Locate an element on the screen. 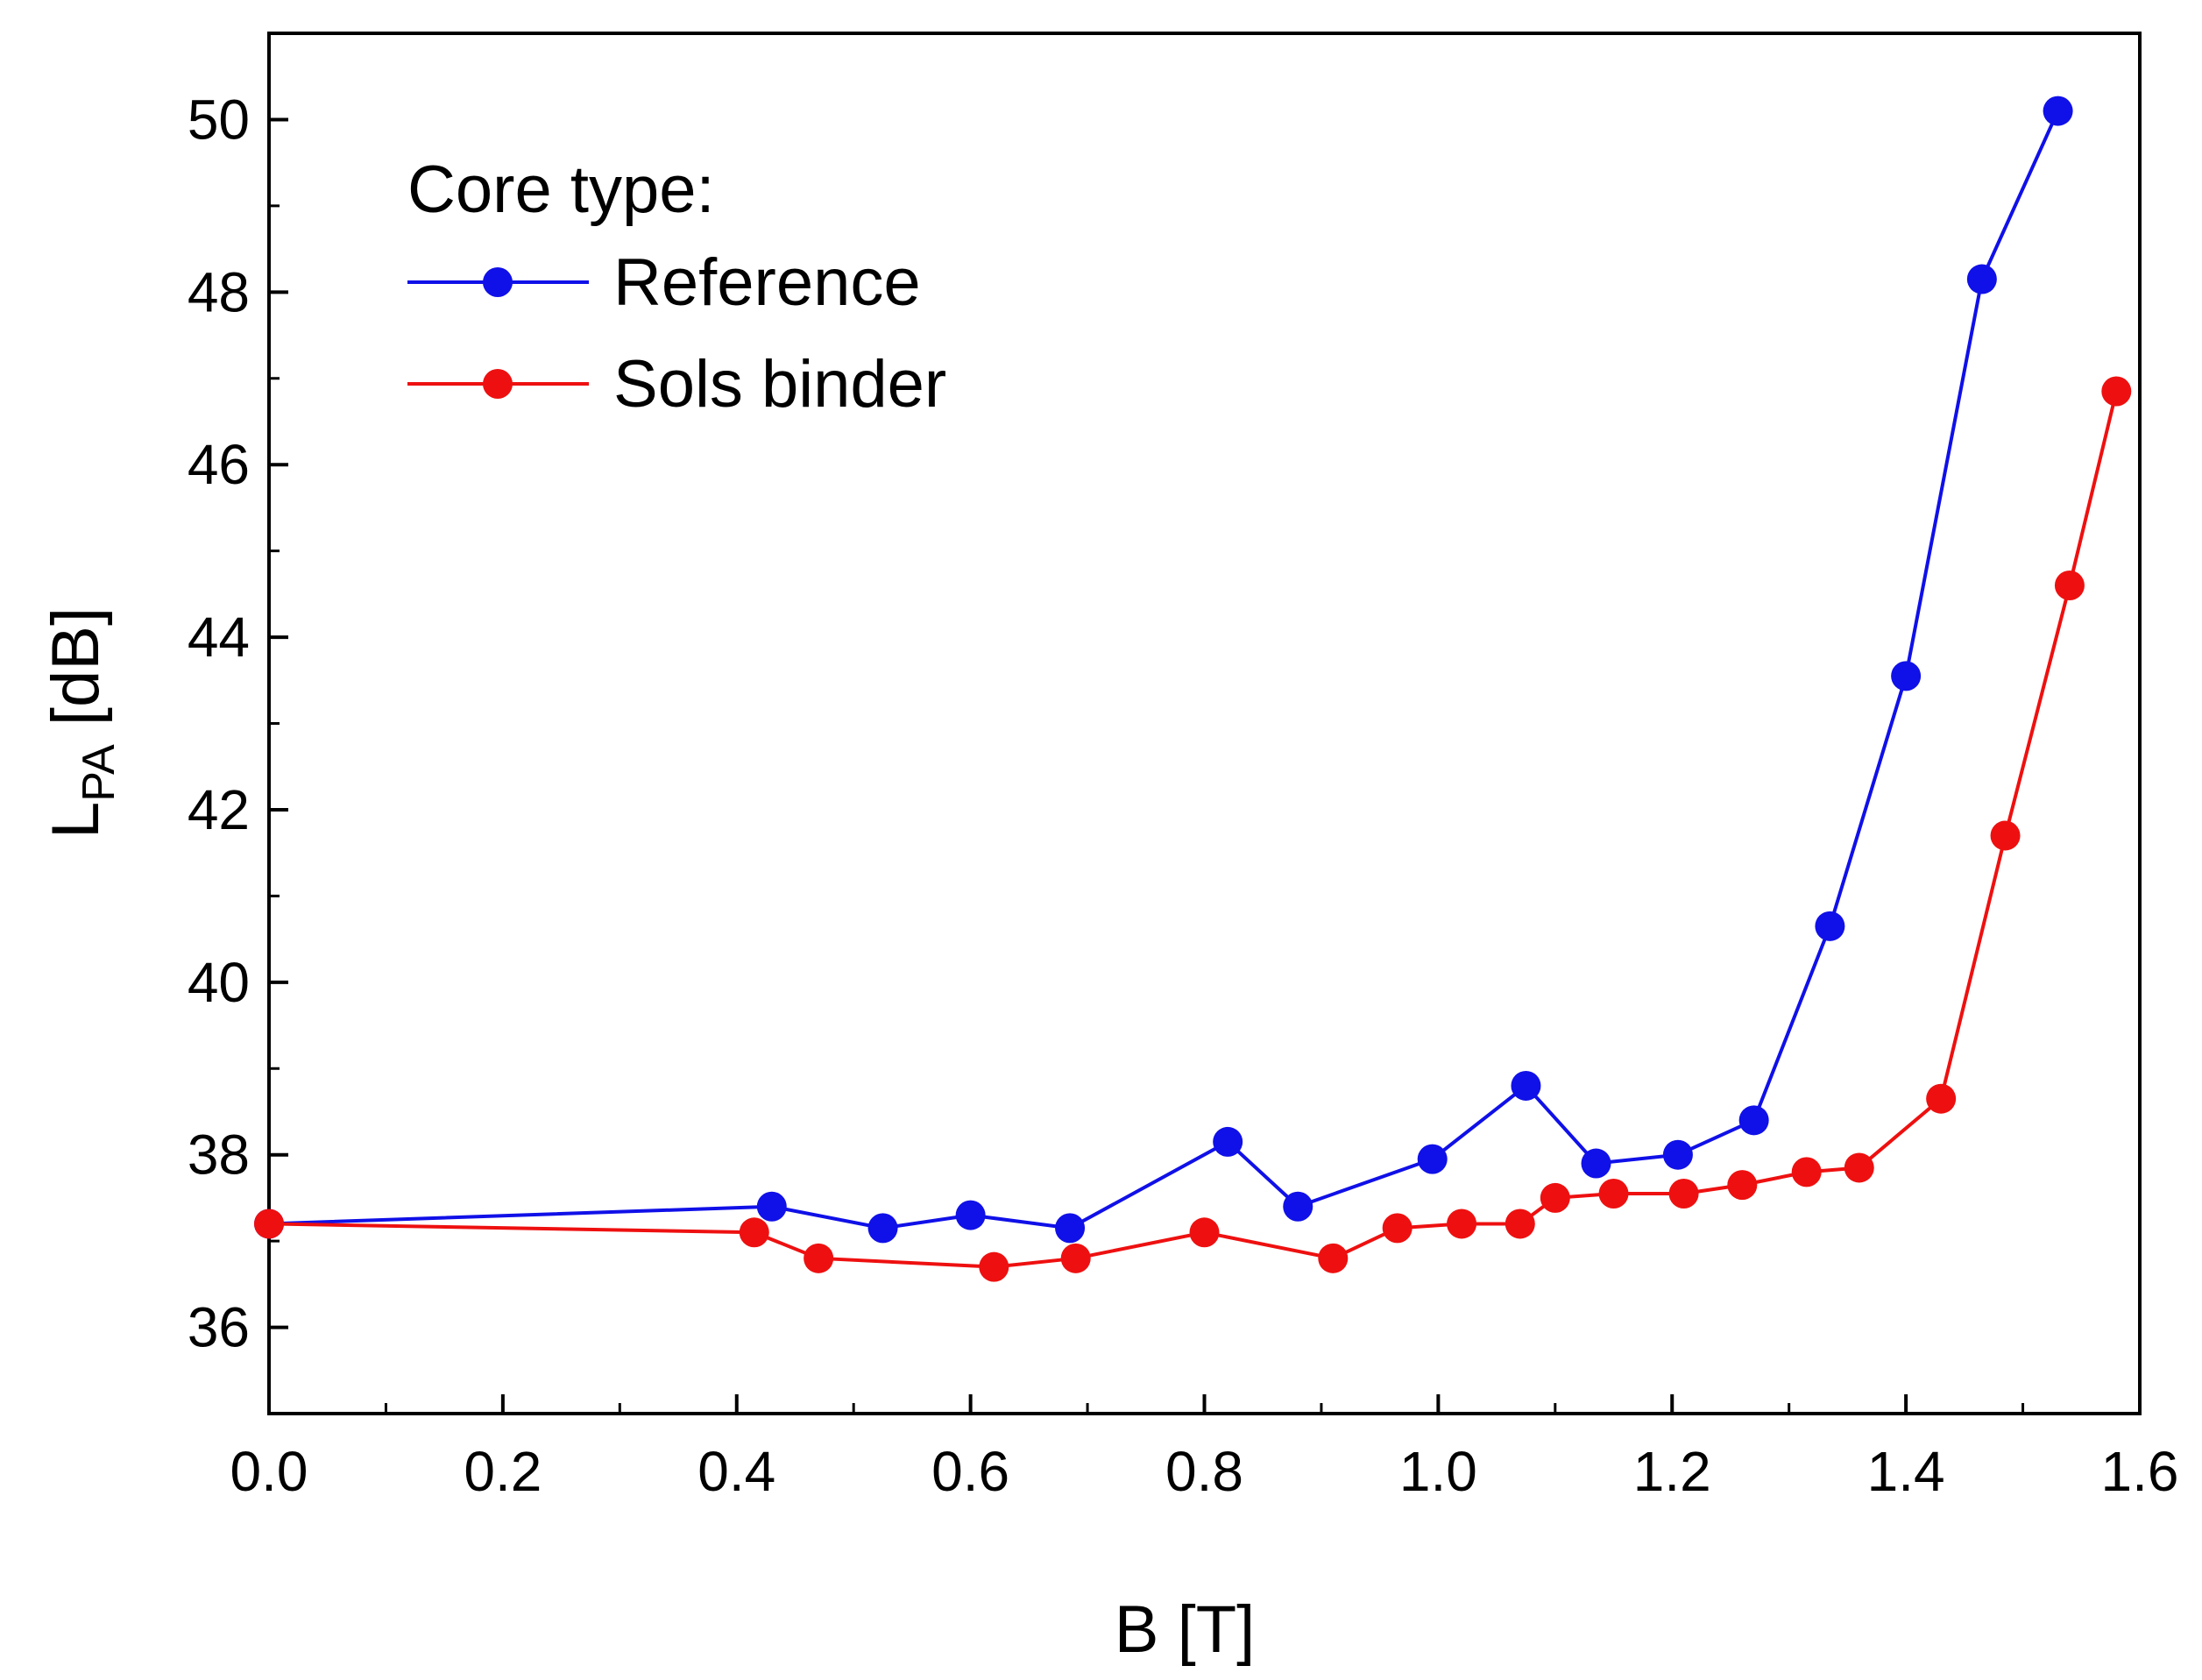 Image resolution: width=2202 pixels, height=1680 pixels. legend-reference-marker is located at coordinates (498, 282).